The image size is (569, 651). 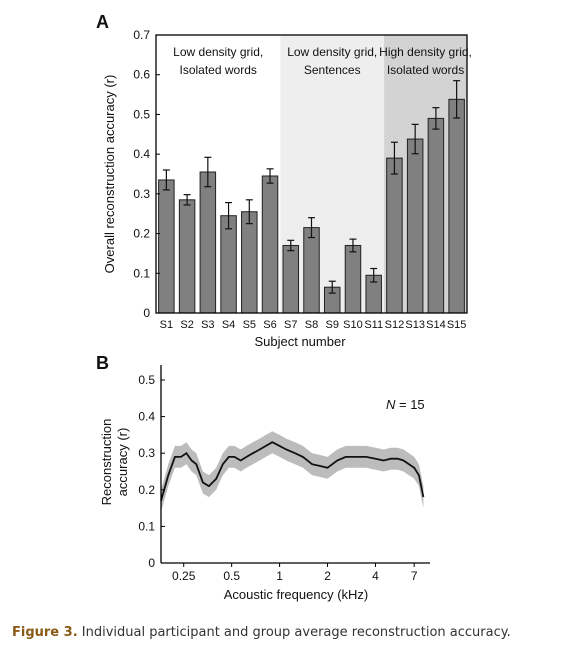 I want to click on n-annotation: N = 15, so click(x=405, y=404).